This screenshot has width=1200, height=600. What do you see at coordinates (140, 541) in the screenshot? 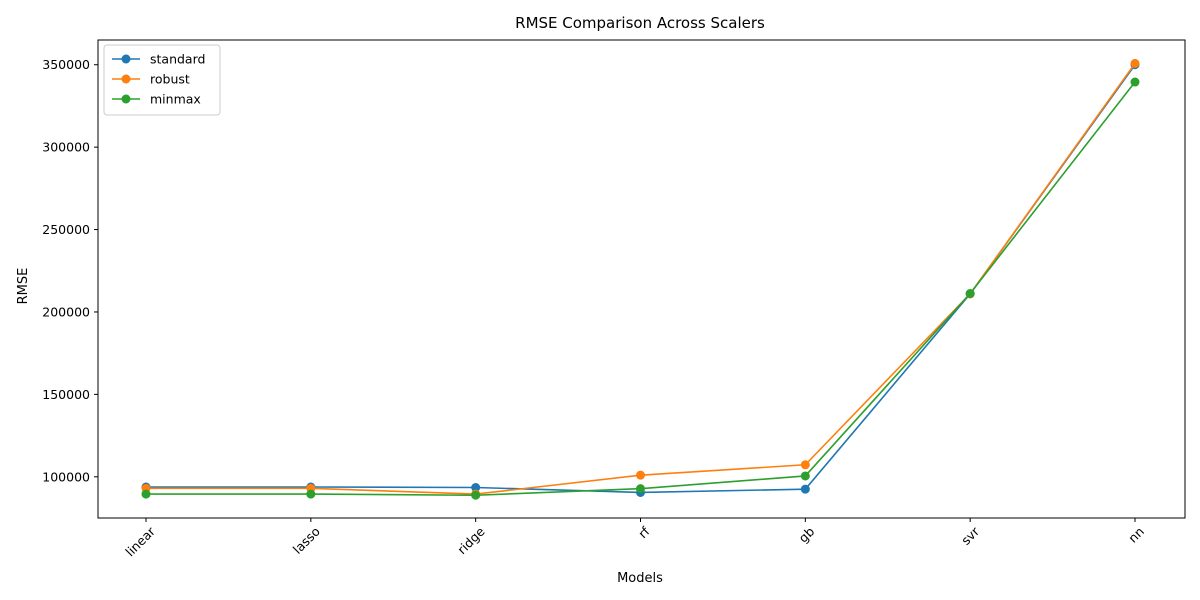
I see `x-tick-label: linear` at bounding box center [140, 541].